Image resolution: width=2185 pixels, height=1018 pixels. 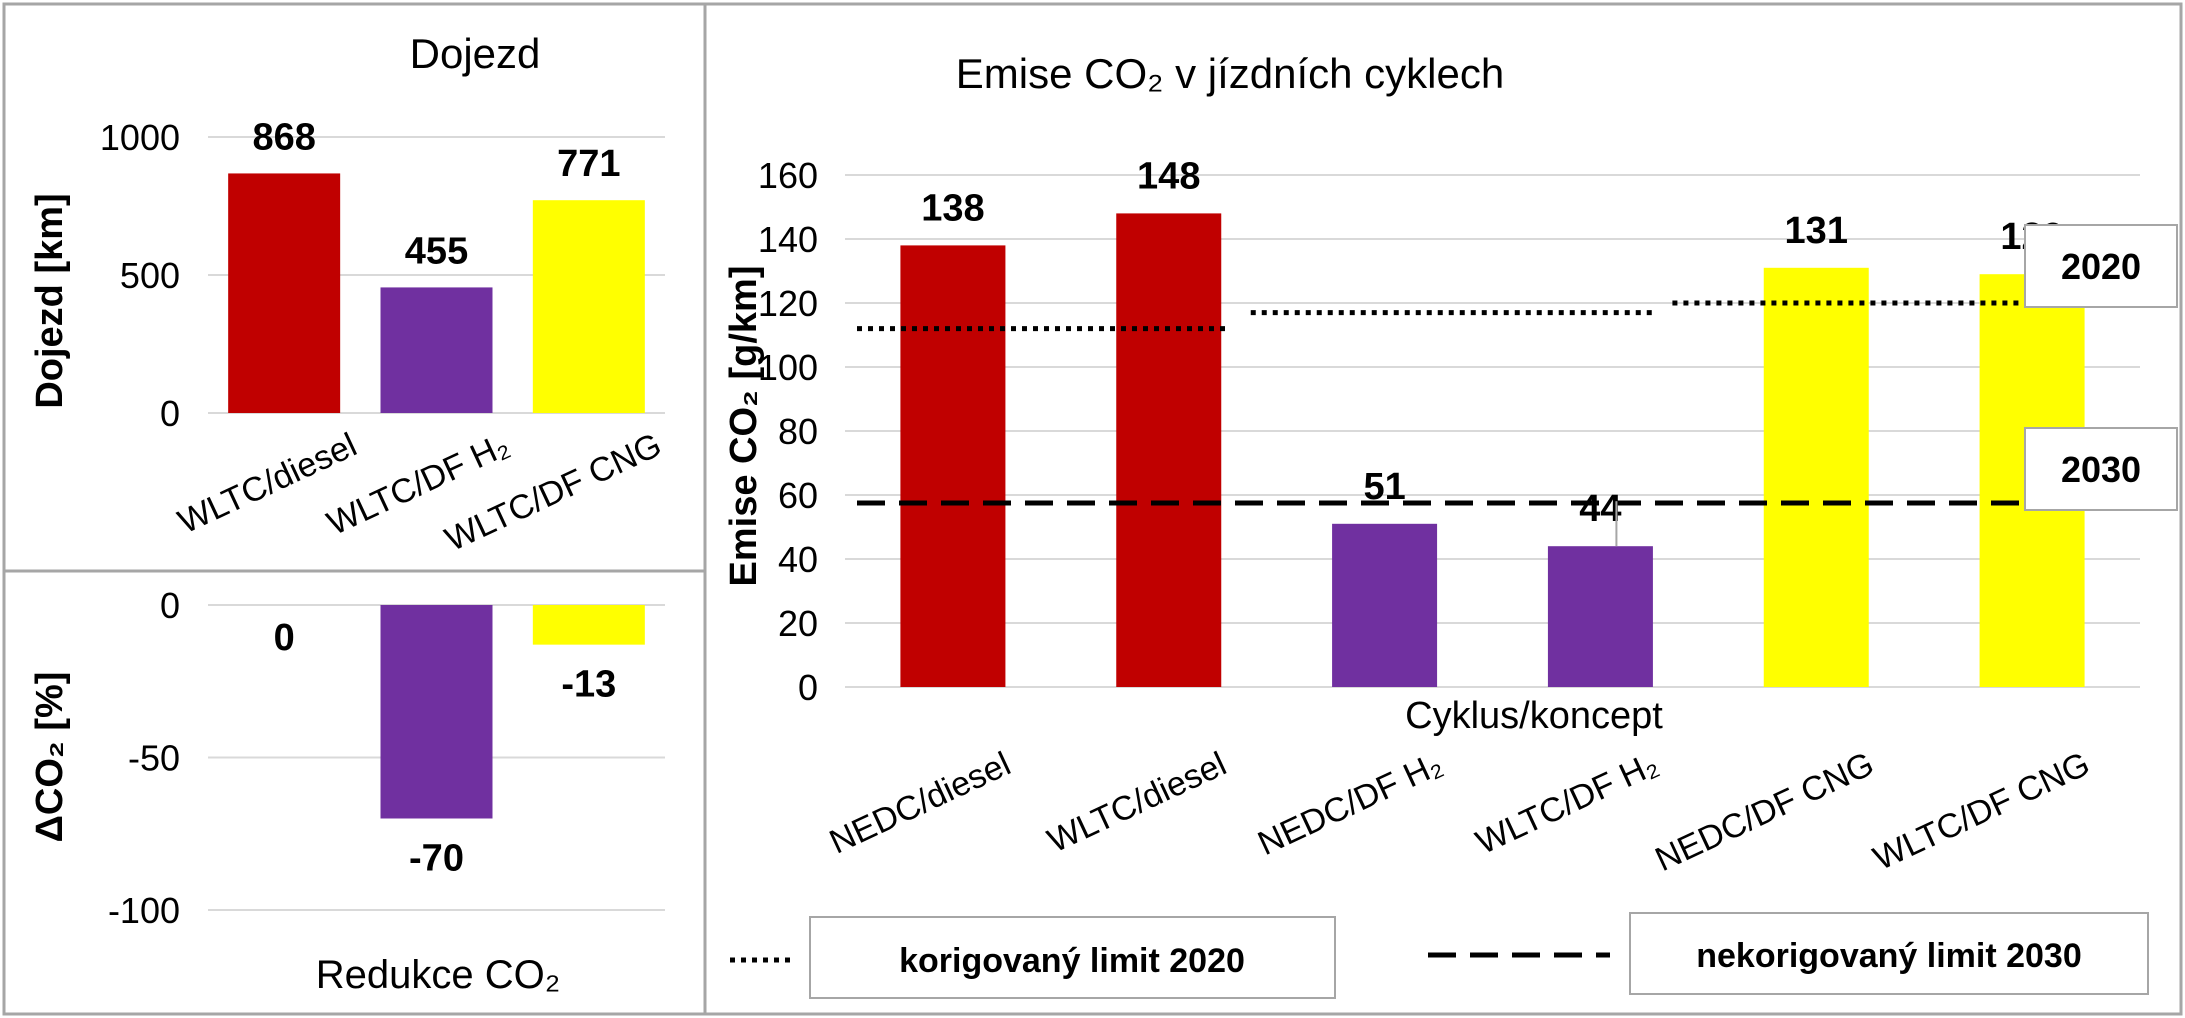 I want to click on emissions-y-tick-label: 100, so click(x=788, y=367).